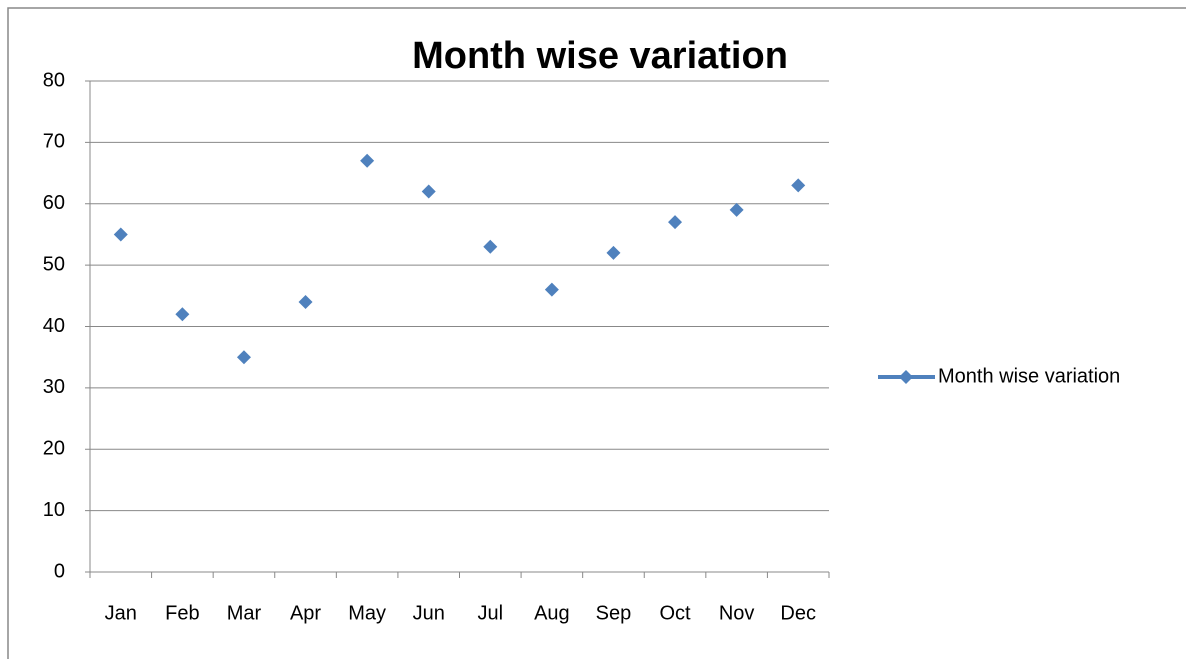 Image resolution: width=1186 pixels, height=659 pixels. Describe the element at coordinates (54, 264) in the screenshot. I see `y-tick-label: 50` at that location.